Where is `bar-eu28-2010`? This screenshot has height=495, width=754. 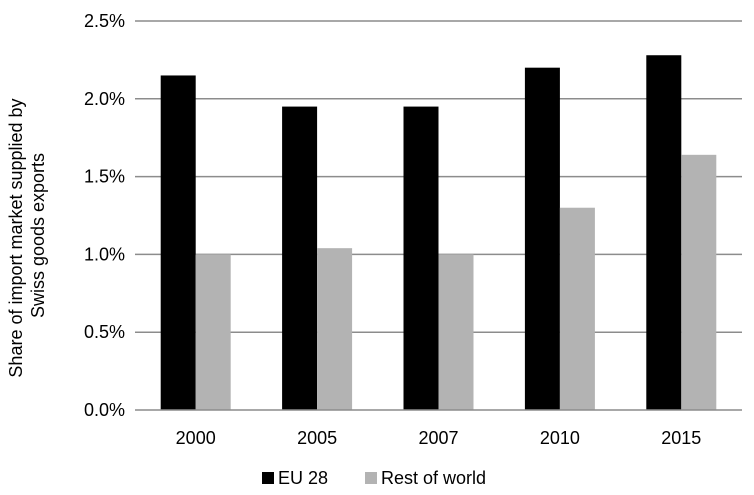
bar-eu28-2010 is located at coordinates (542, 239).